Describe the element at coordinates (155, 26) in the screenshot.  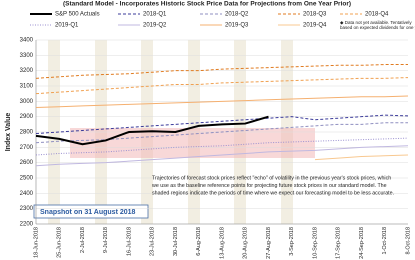
I see `legend-label: 2019-Q2` at that location.